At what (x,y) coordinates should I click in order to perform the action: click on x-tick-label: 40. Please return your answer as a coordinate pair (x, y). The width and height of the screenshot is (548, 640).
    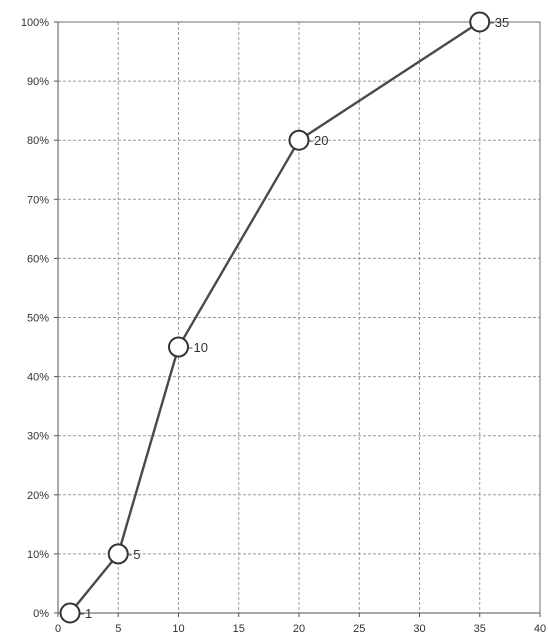
    Looking at the image, I should click on (540, 629).